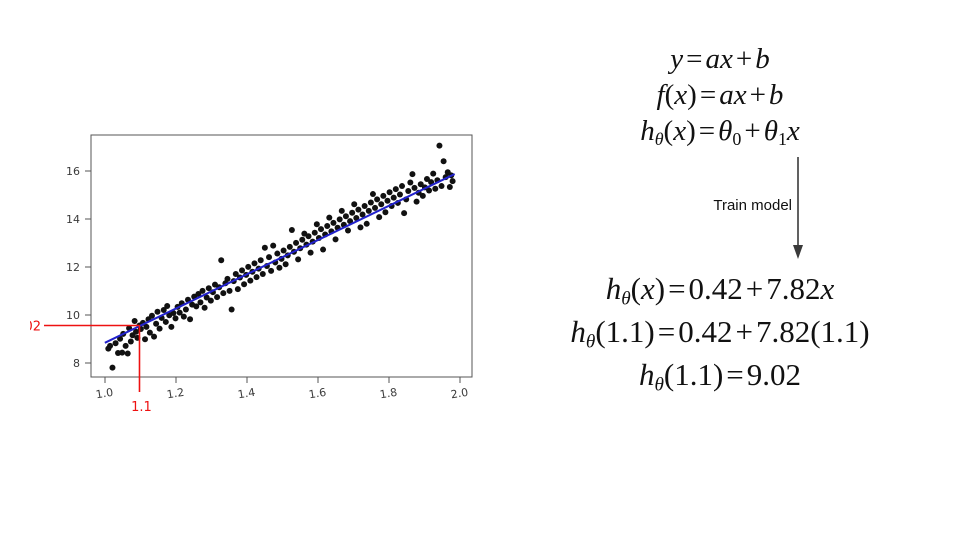 The height and width of the screenshot is (540, 960). What do you see at coordinates (317, 394) in the screenshot?
I see `x-tick-label: 1.6` at bounding box center [317, 394].